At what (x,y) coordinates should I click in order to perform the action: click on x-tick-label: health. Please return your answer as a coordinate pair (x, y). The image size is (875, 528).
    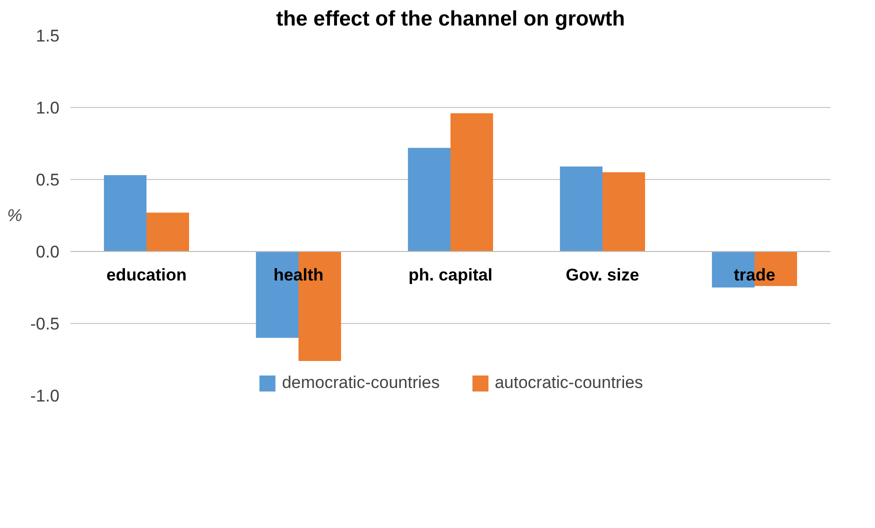
    Looking at the image, I should click on (298, 275).